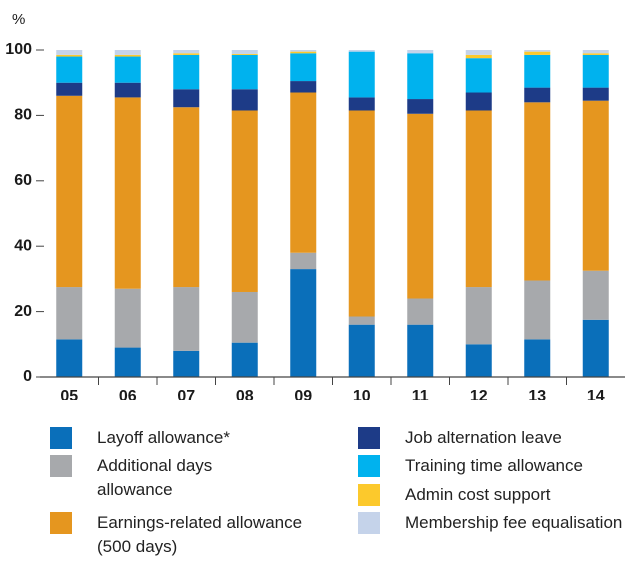  Describe the element at coordinates (128, 394) in the screenshot. I see `x-tick-label: 06` at that location.